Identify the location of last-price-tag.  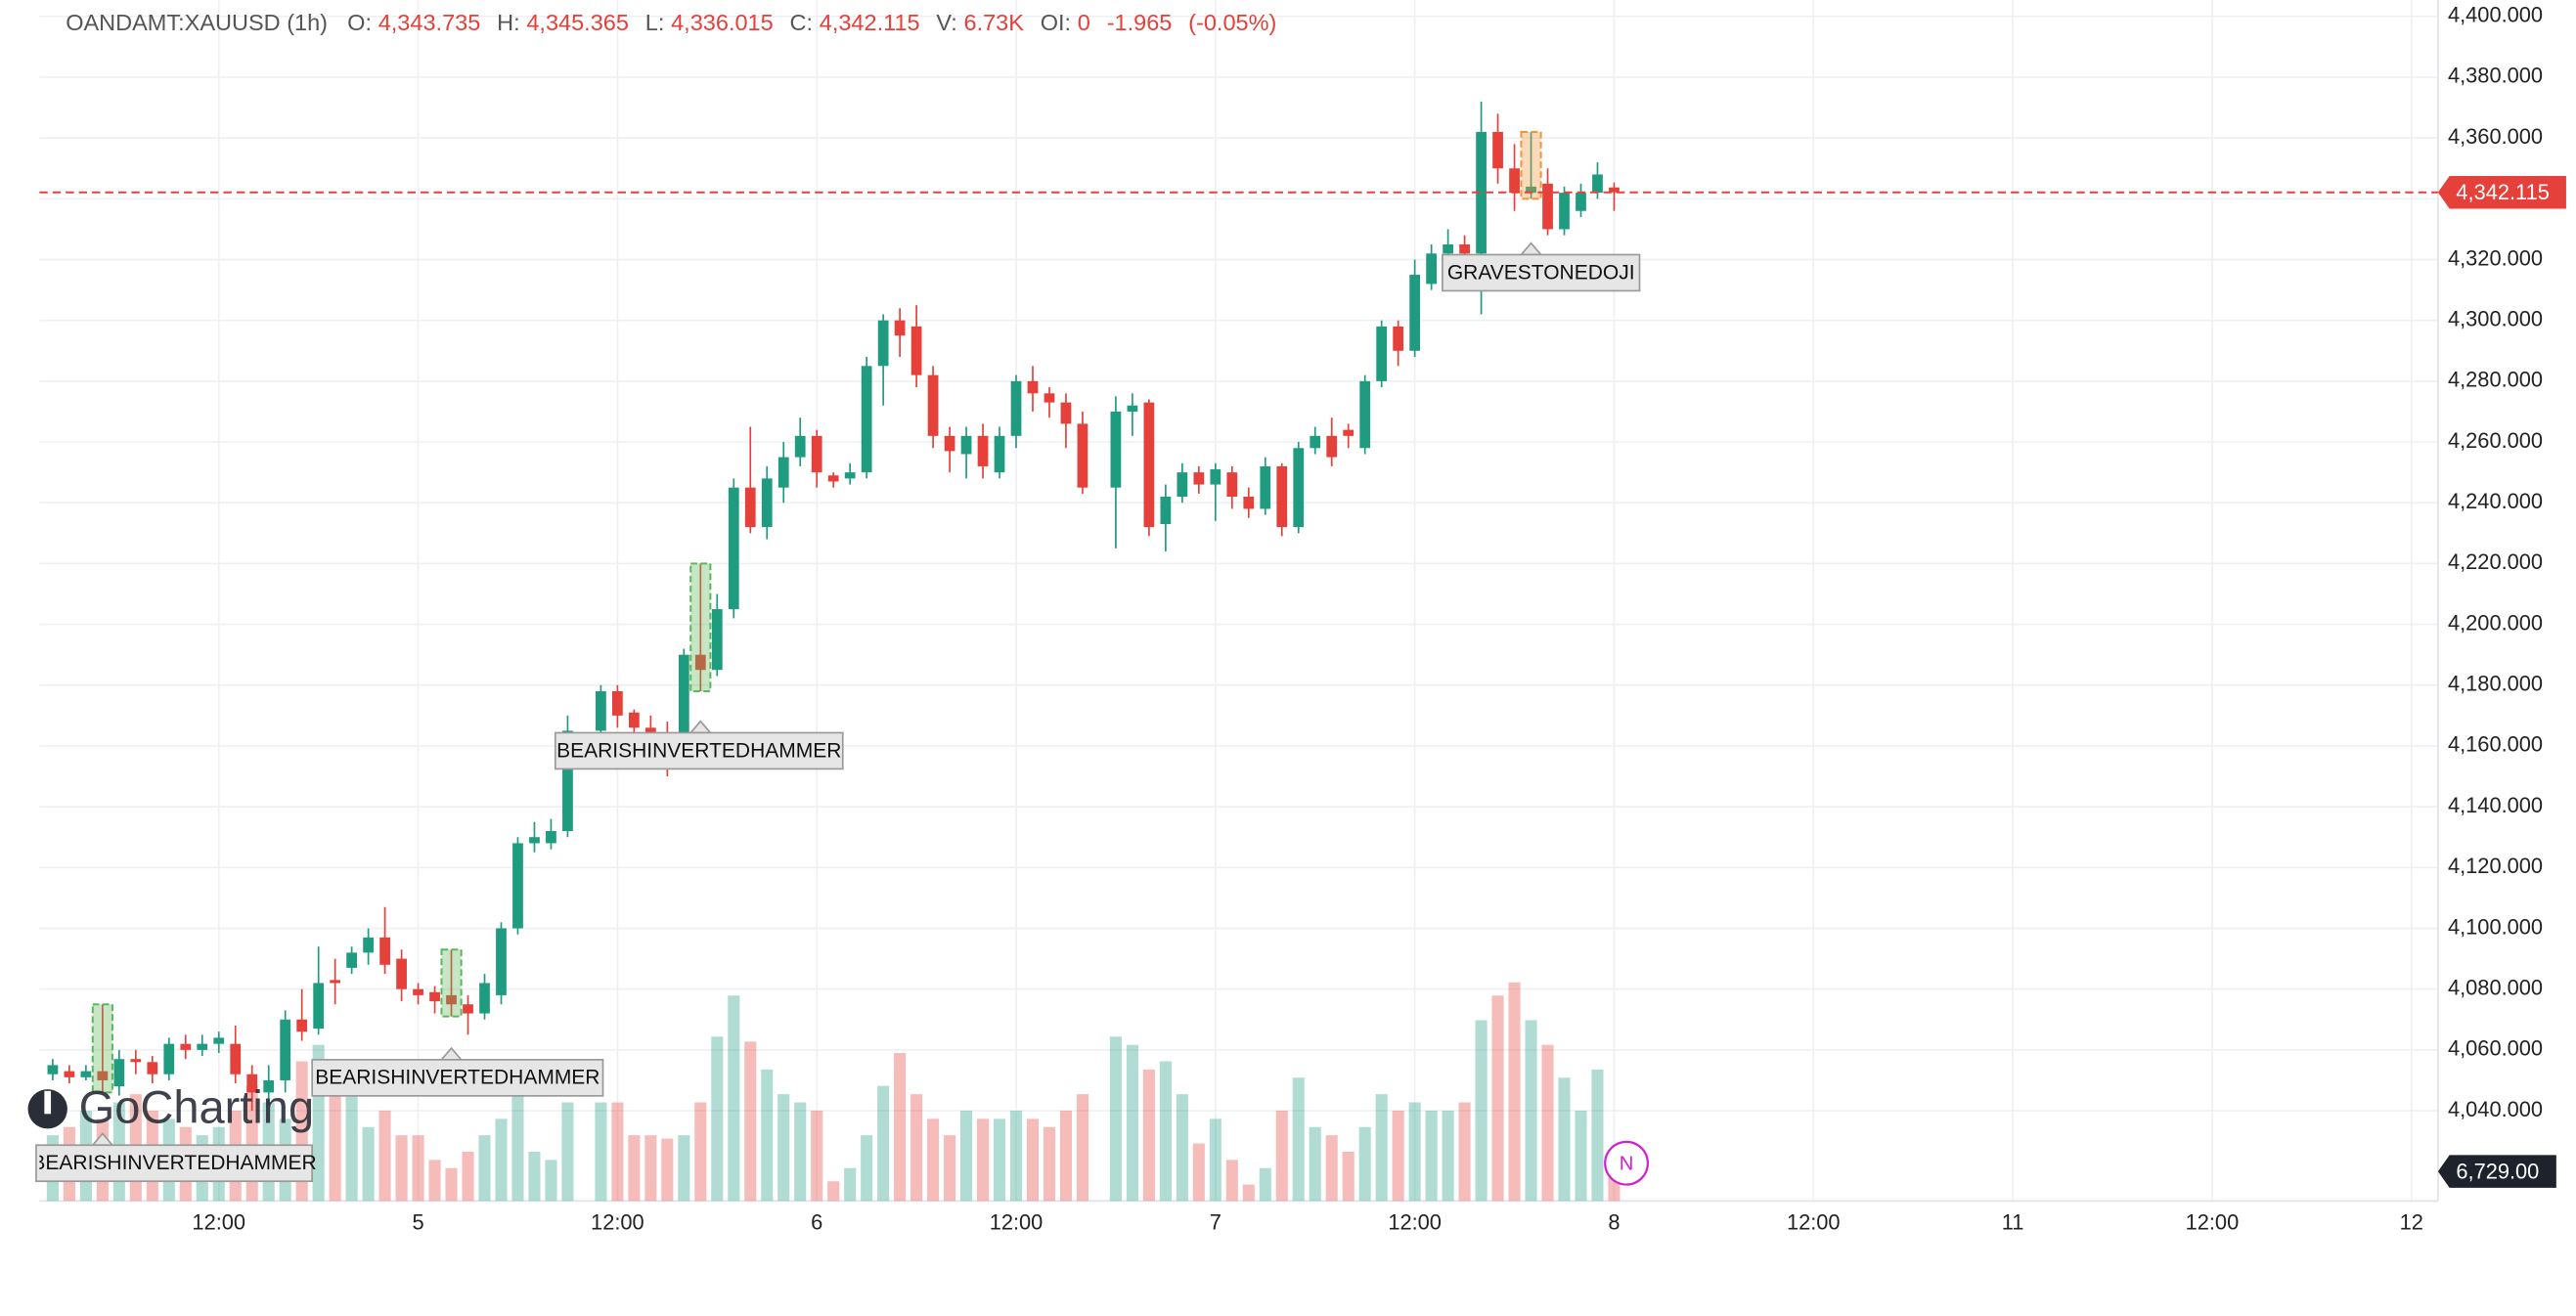
(2501, 192).